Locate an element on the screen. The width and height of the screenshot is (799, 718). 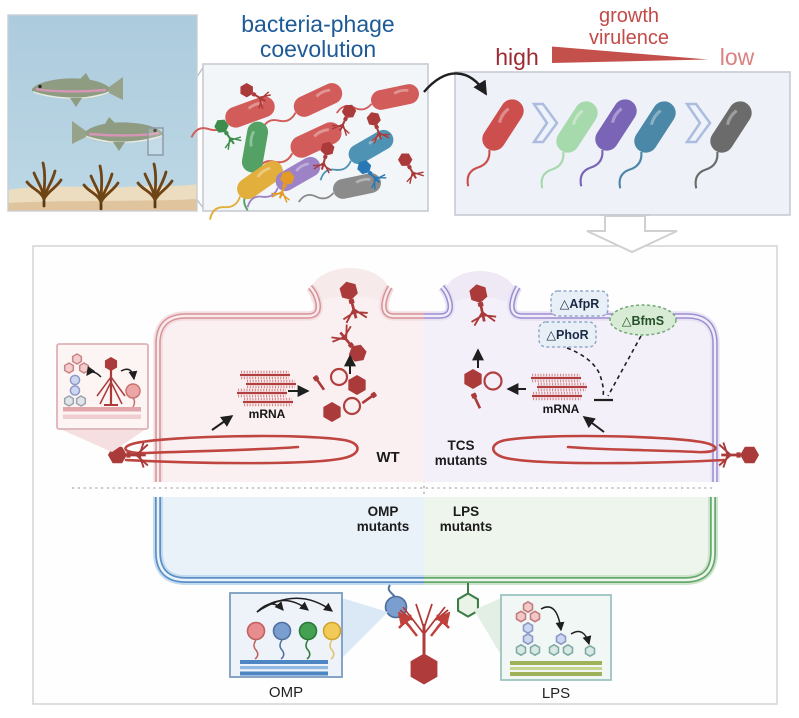
gradient-label-line1: growth is located at coordinates (629, 16).